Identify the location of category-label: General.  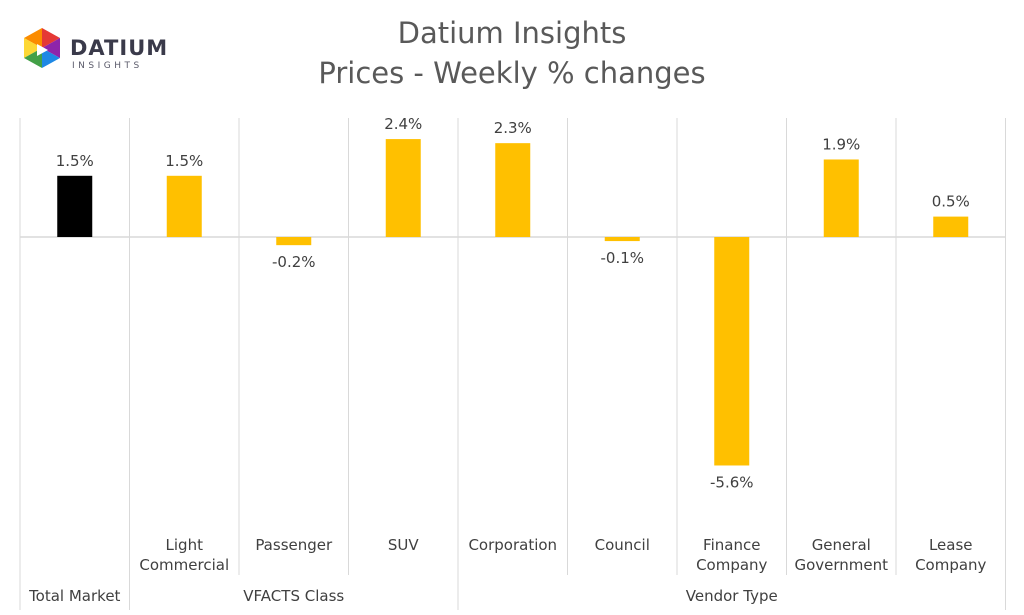
(841, 545).